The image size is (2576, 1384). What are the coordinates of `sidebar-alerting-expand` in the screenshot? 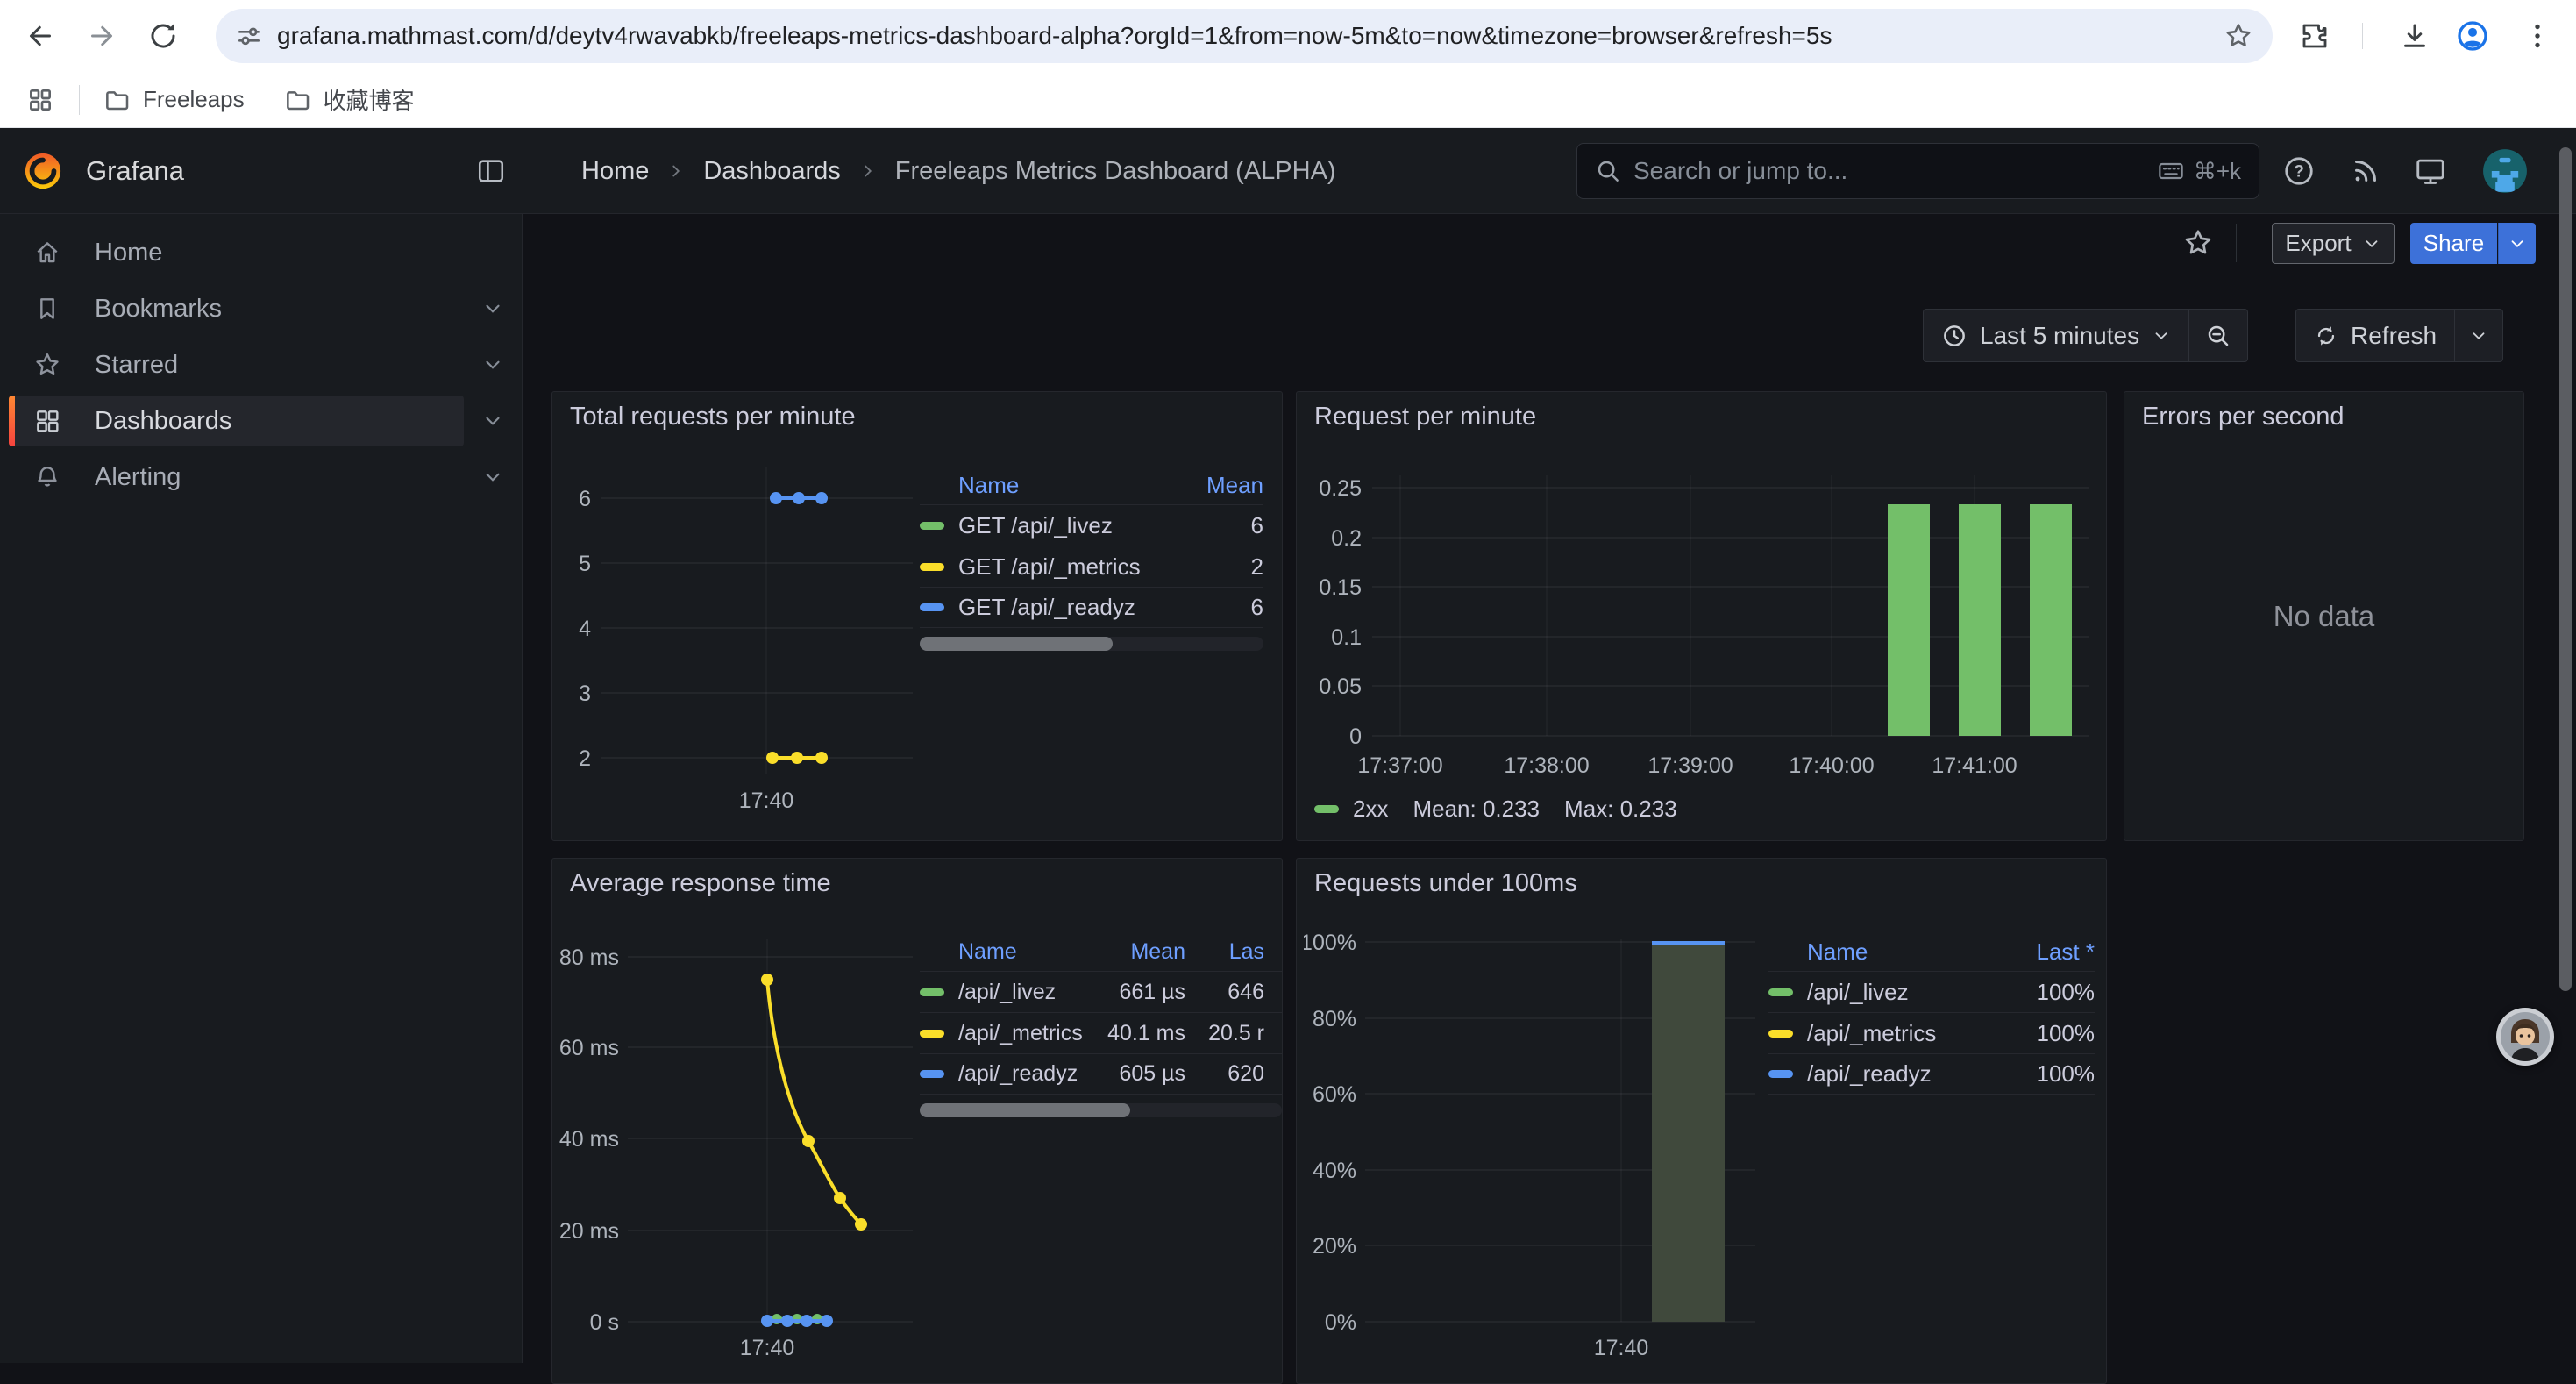 It's located at (493, 478).